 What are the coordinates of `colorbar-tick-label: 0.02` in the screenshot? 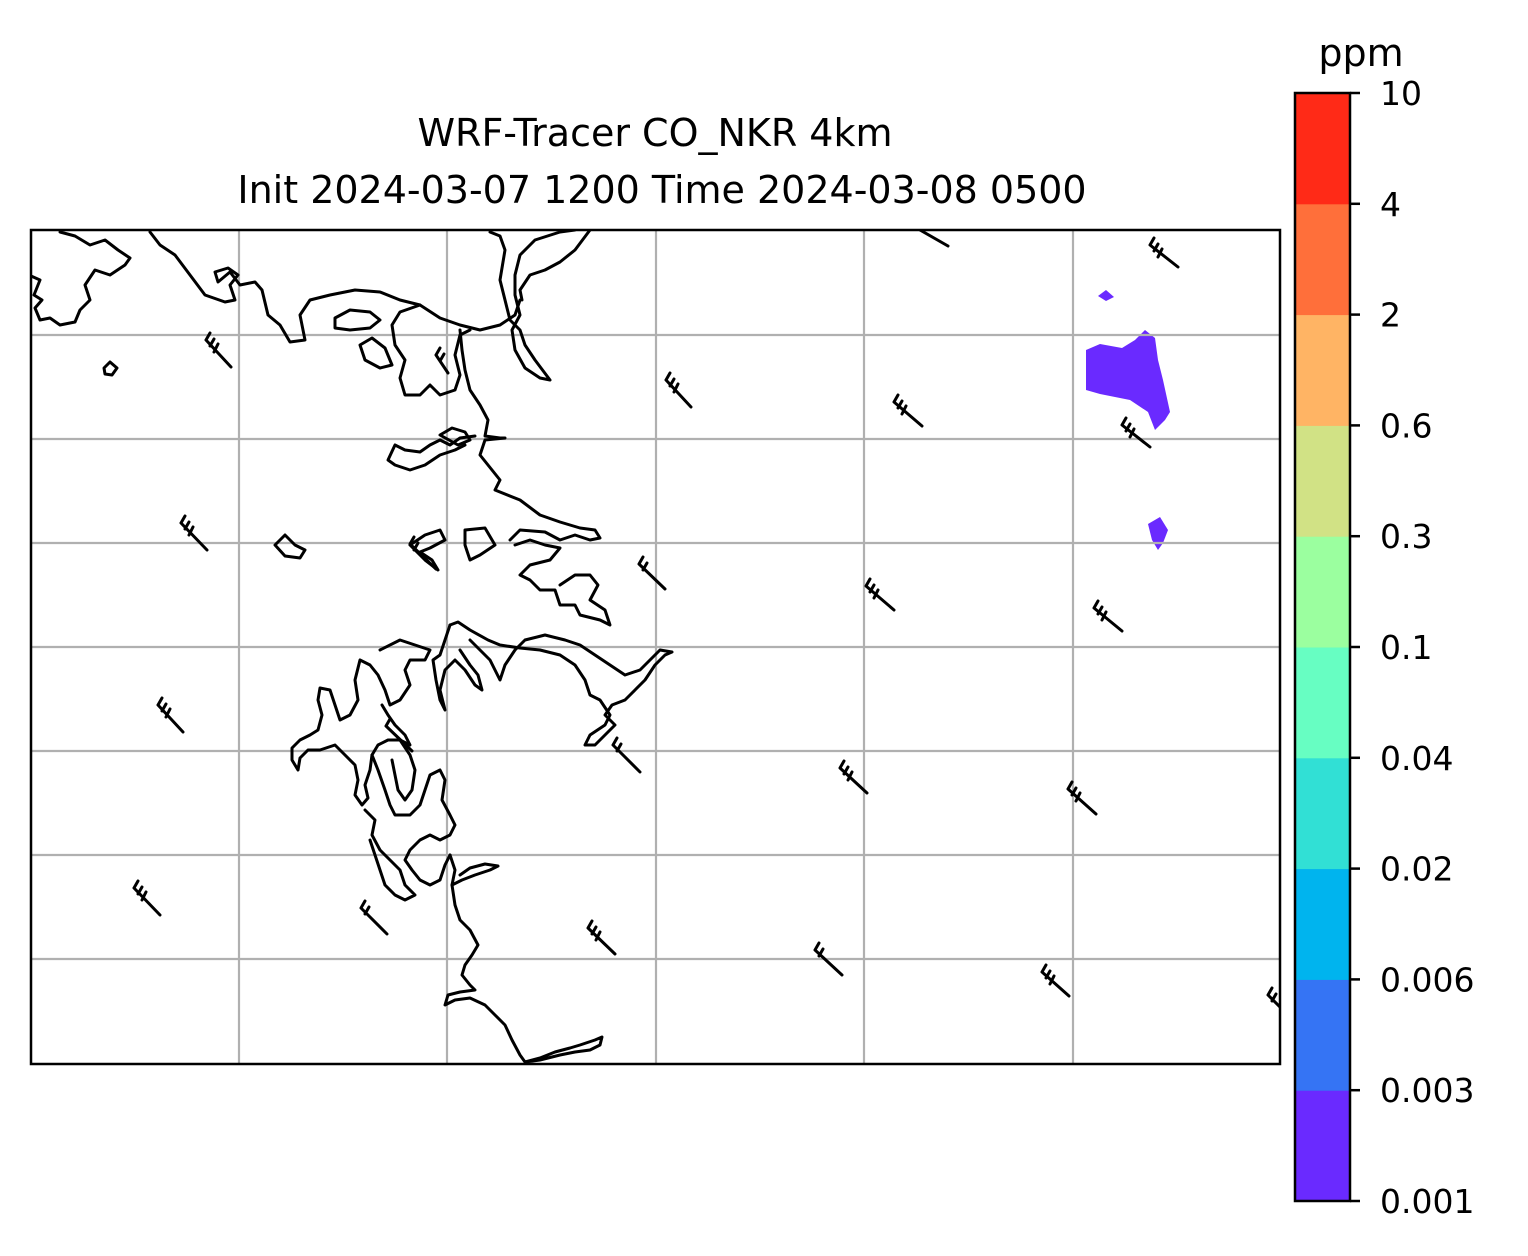 It's located at (1416, 869).